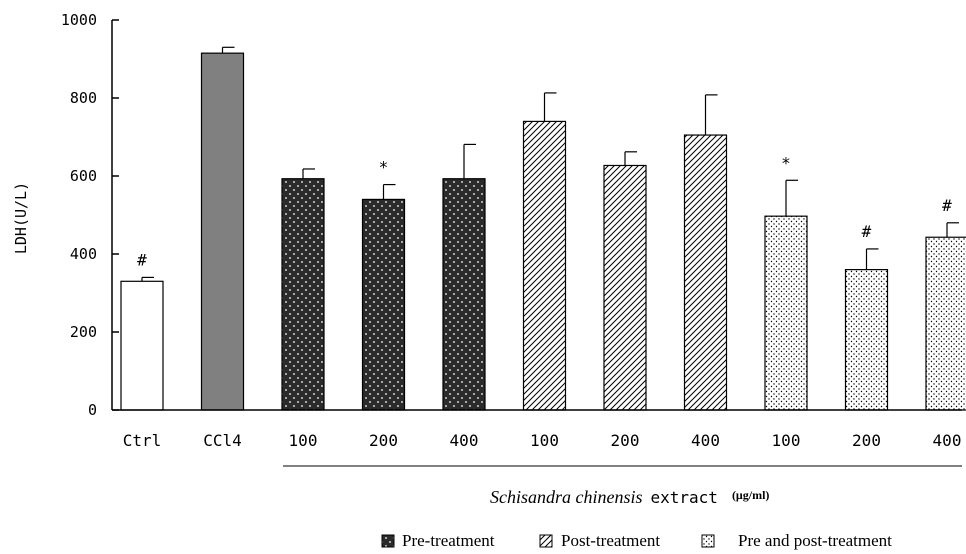 This screenshot has width=966, height=554. I want to click on legend-label: Pre and post-treatment, so click(815, 540).